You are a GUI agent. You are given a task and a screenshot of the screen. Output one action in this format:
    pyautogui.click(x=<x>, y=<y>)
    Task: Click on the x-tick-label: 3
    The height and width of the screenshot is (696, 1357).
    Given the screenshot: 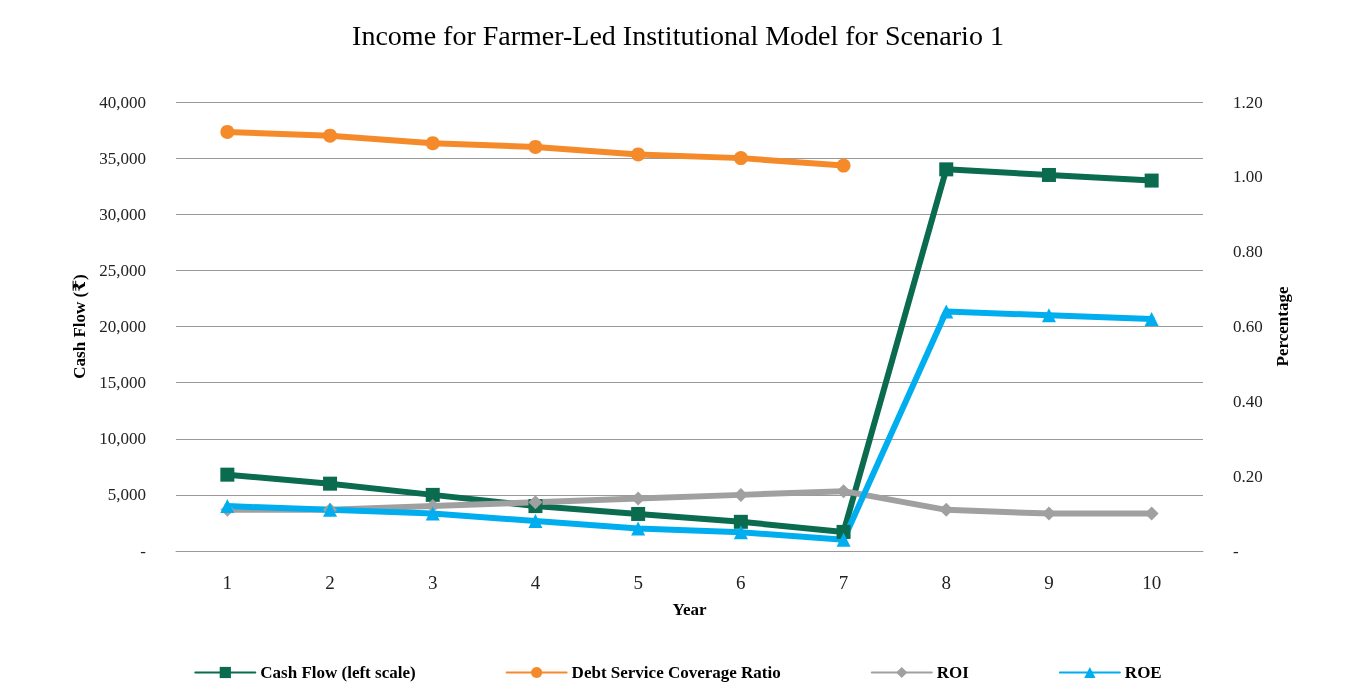 What is the action you would take?
    pyautogui.click(x=433, y=582)
    